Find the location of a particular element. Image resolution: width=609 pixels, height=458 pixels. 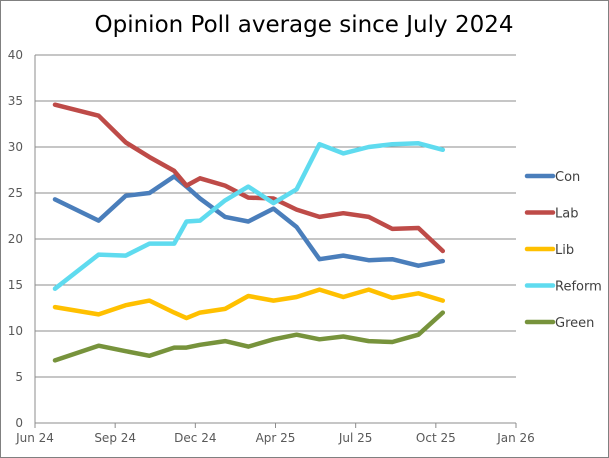

legend-item-green: Green is located at coordinates (559, 323).